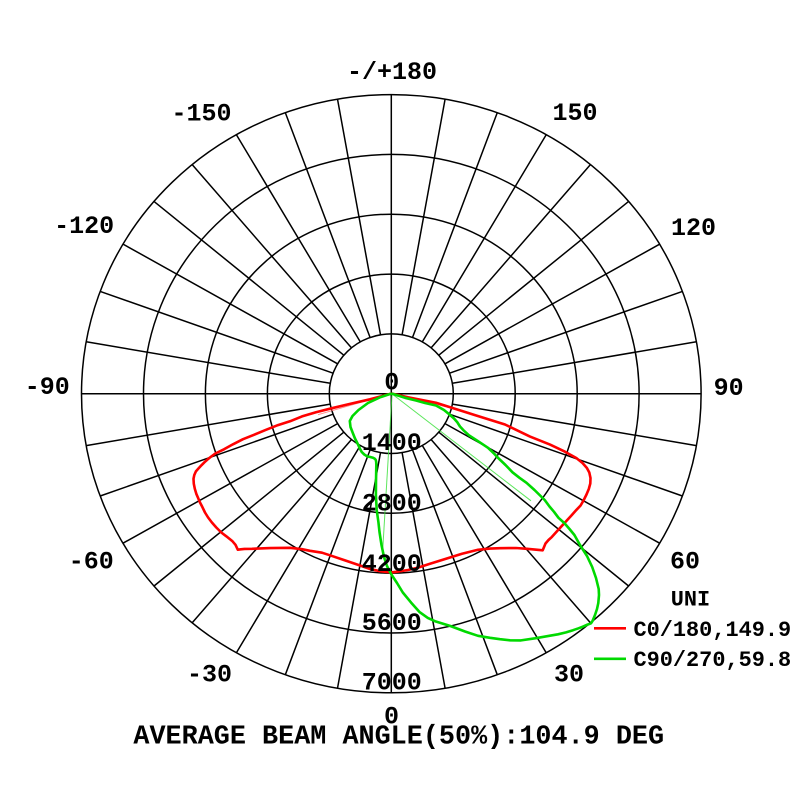 The height and width of the screenshot is (800, 800). I want to click on svg-text: 90, so click(729, 388).